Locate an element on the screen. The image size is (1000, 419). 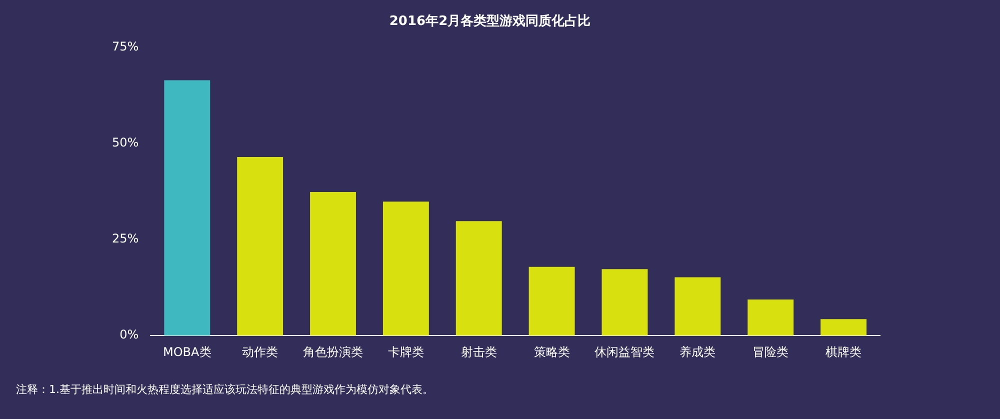
y-tick-label: 25% is located at coordinates (125, 239).